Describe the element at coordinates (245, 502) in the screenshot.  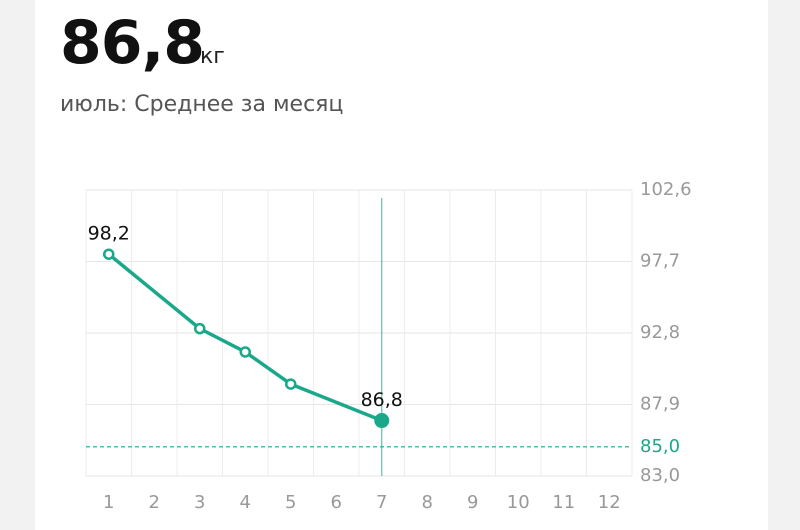
I see `x-tick-label: 4` at that location.